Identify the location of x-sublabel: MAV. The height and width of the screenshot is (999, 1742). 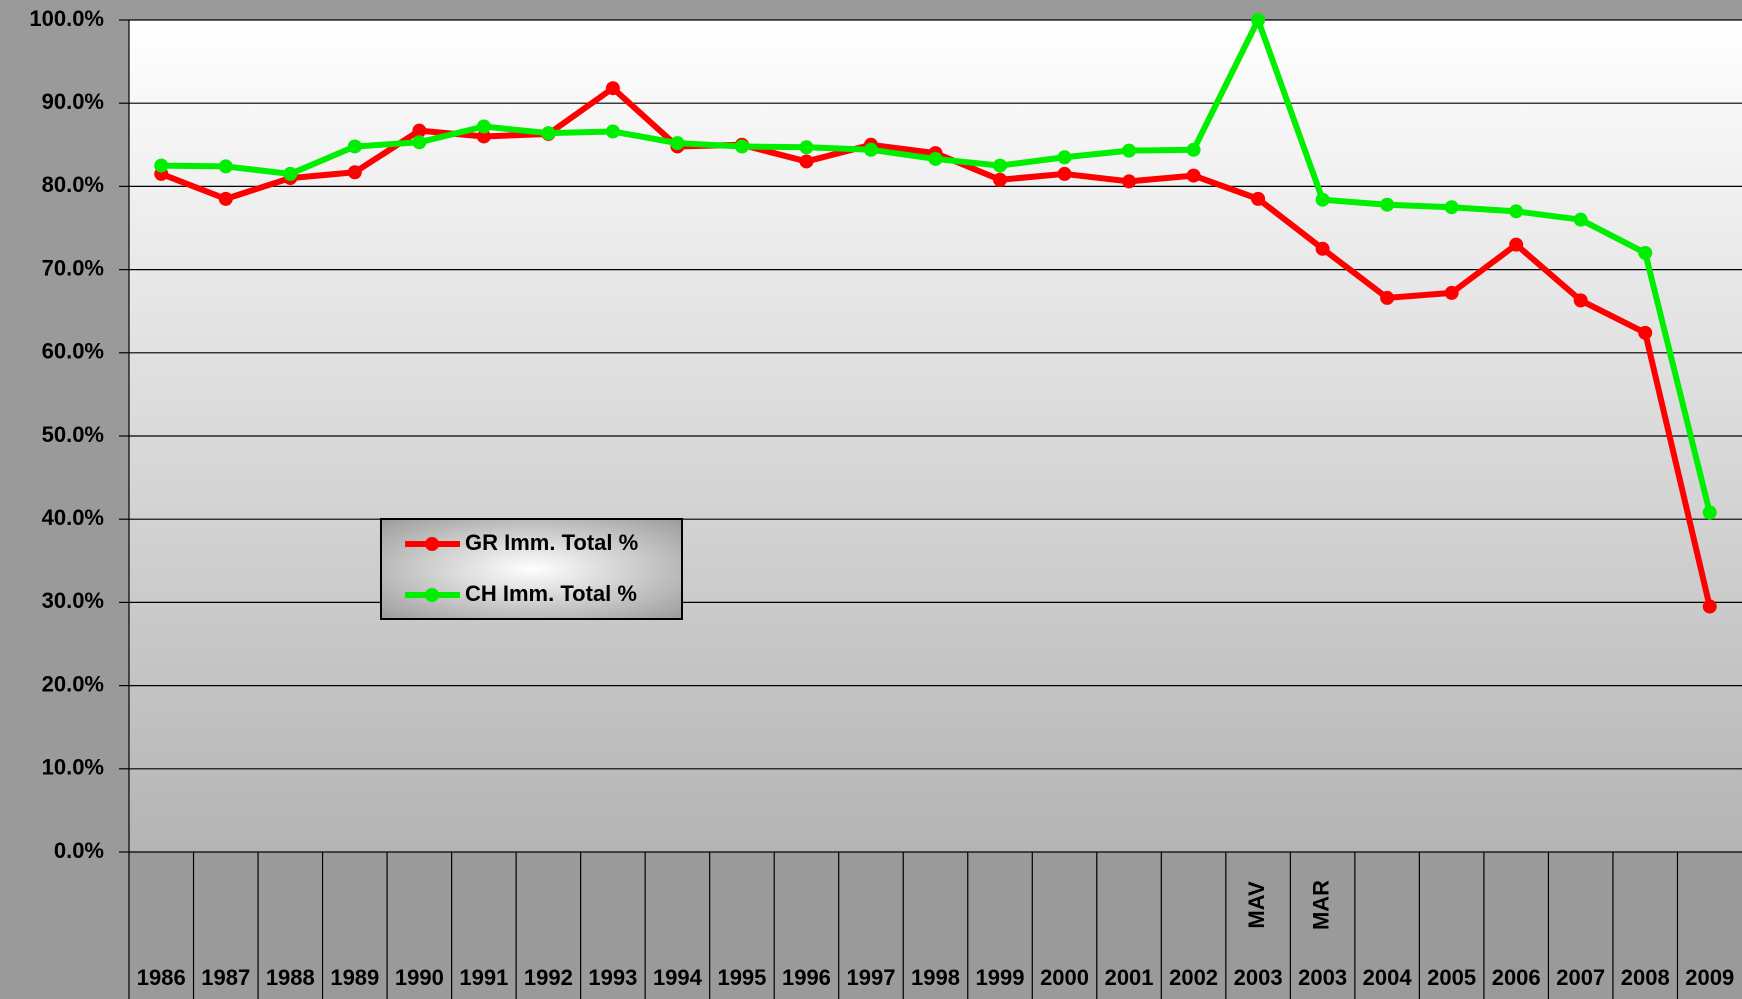
(1256, 905).